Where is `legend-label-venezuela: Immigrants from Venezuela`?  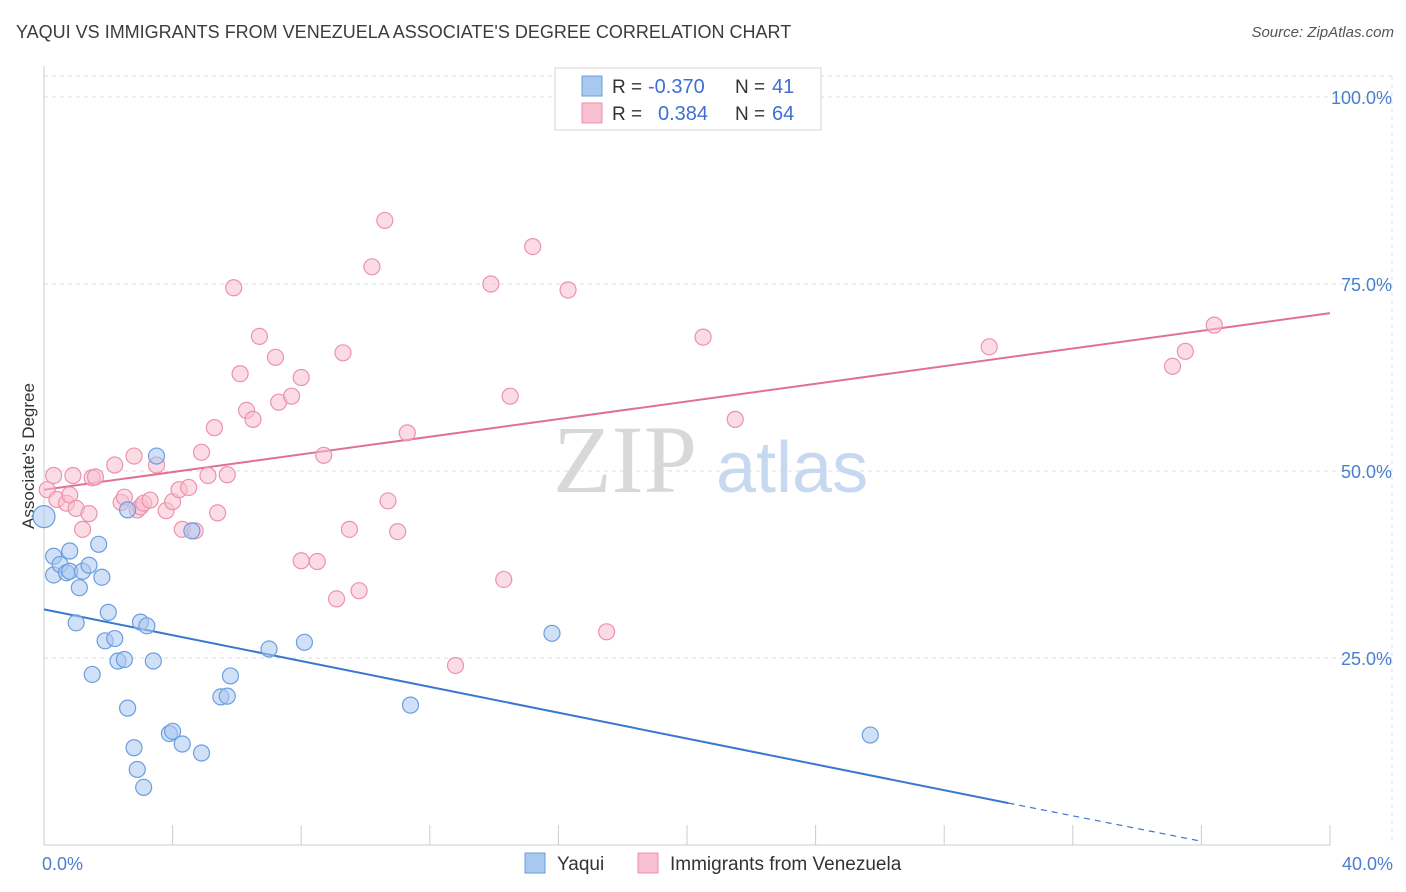 legend-label-venezuela: Immigrants from Venezuela is located at coordinates (786, 864).